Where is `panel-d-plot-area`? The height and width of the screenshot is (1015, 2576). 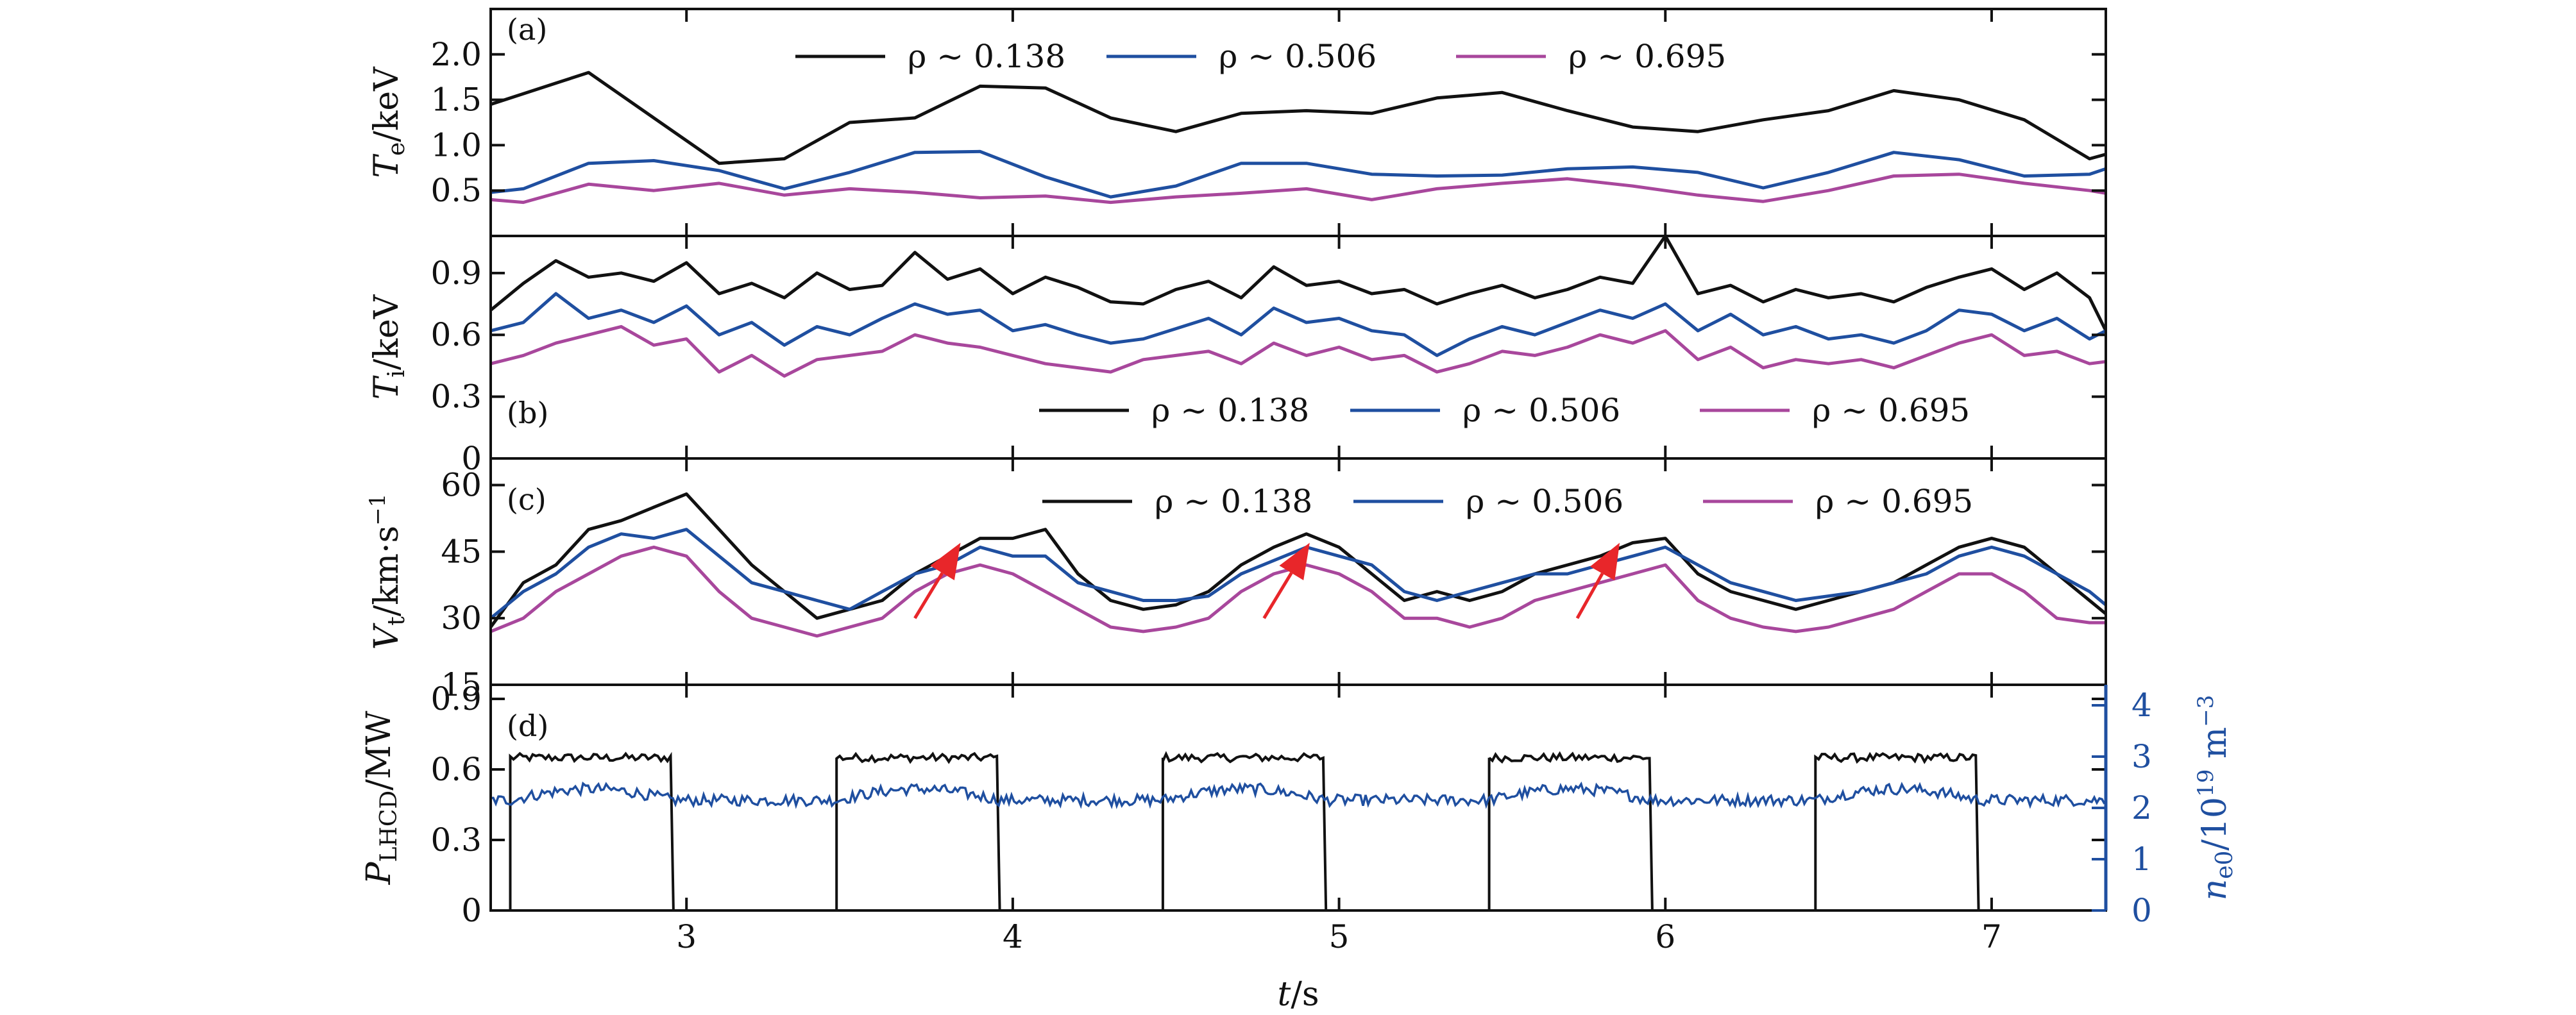 panel-d-plot-area is located at coordinates (1298, 830).